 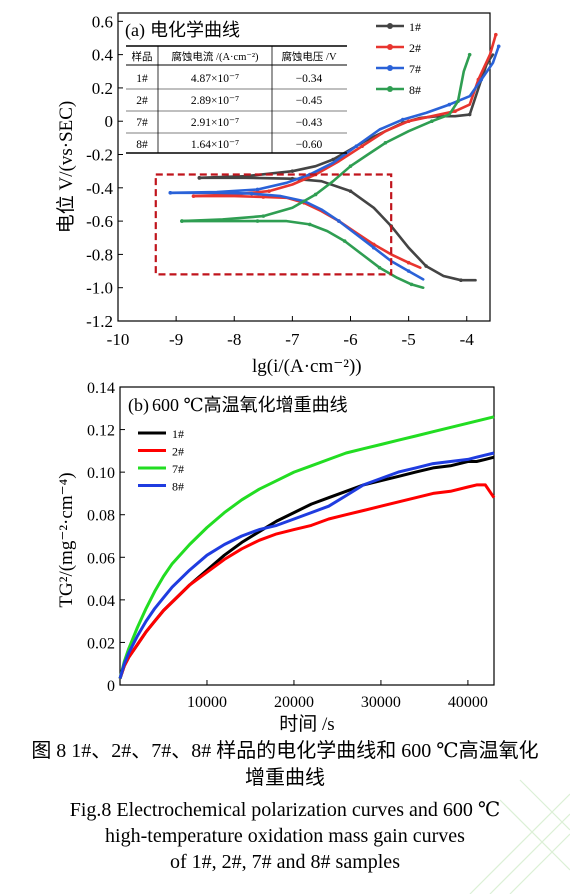 What do you see at coordinates (292, 339) in the screenshot?
I see `panel-a-x-tick-label: -7` at bounding box center [292, 339].